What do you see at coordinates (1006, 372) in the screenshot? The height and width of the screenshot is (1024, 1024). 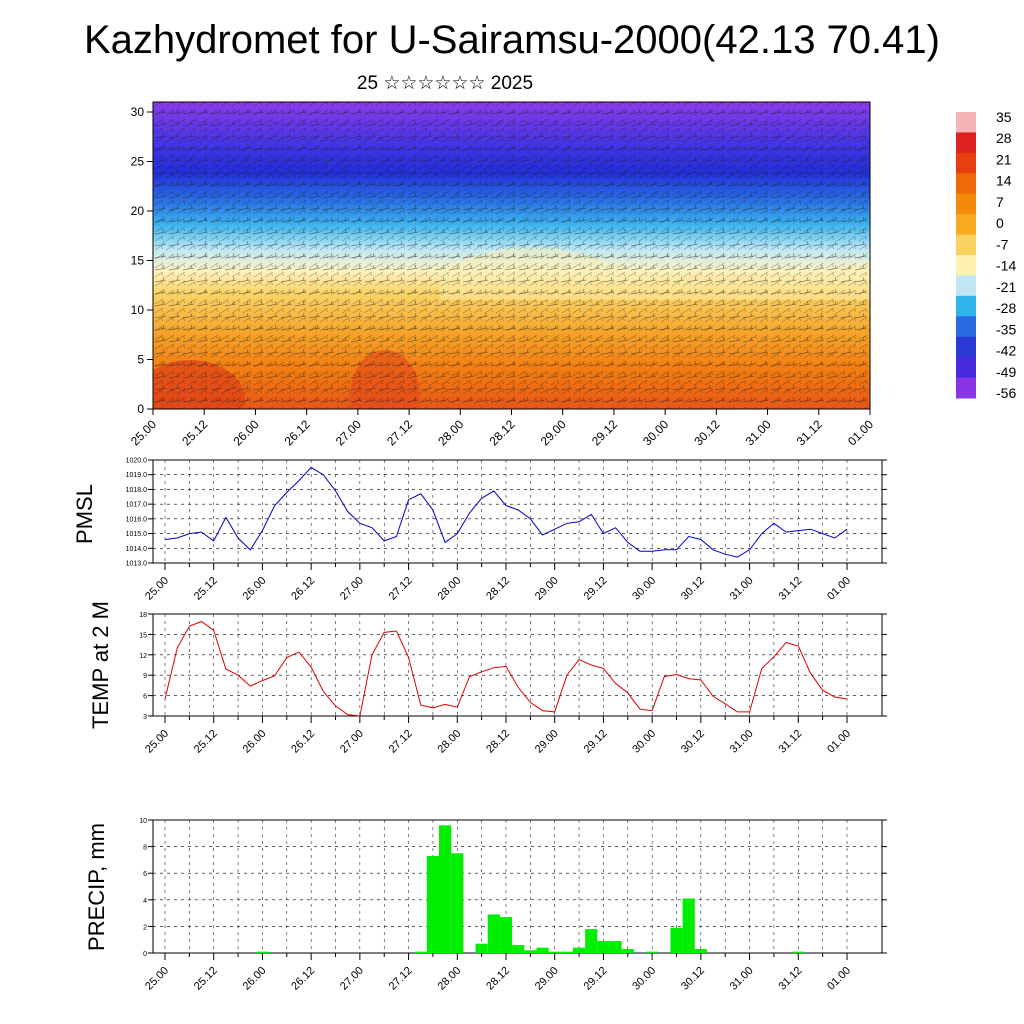 I see `colorbar-label: -49` at bounding box center [1006, 372].